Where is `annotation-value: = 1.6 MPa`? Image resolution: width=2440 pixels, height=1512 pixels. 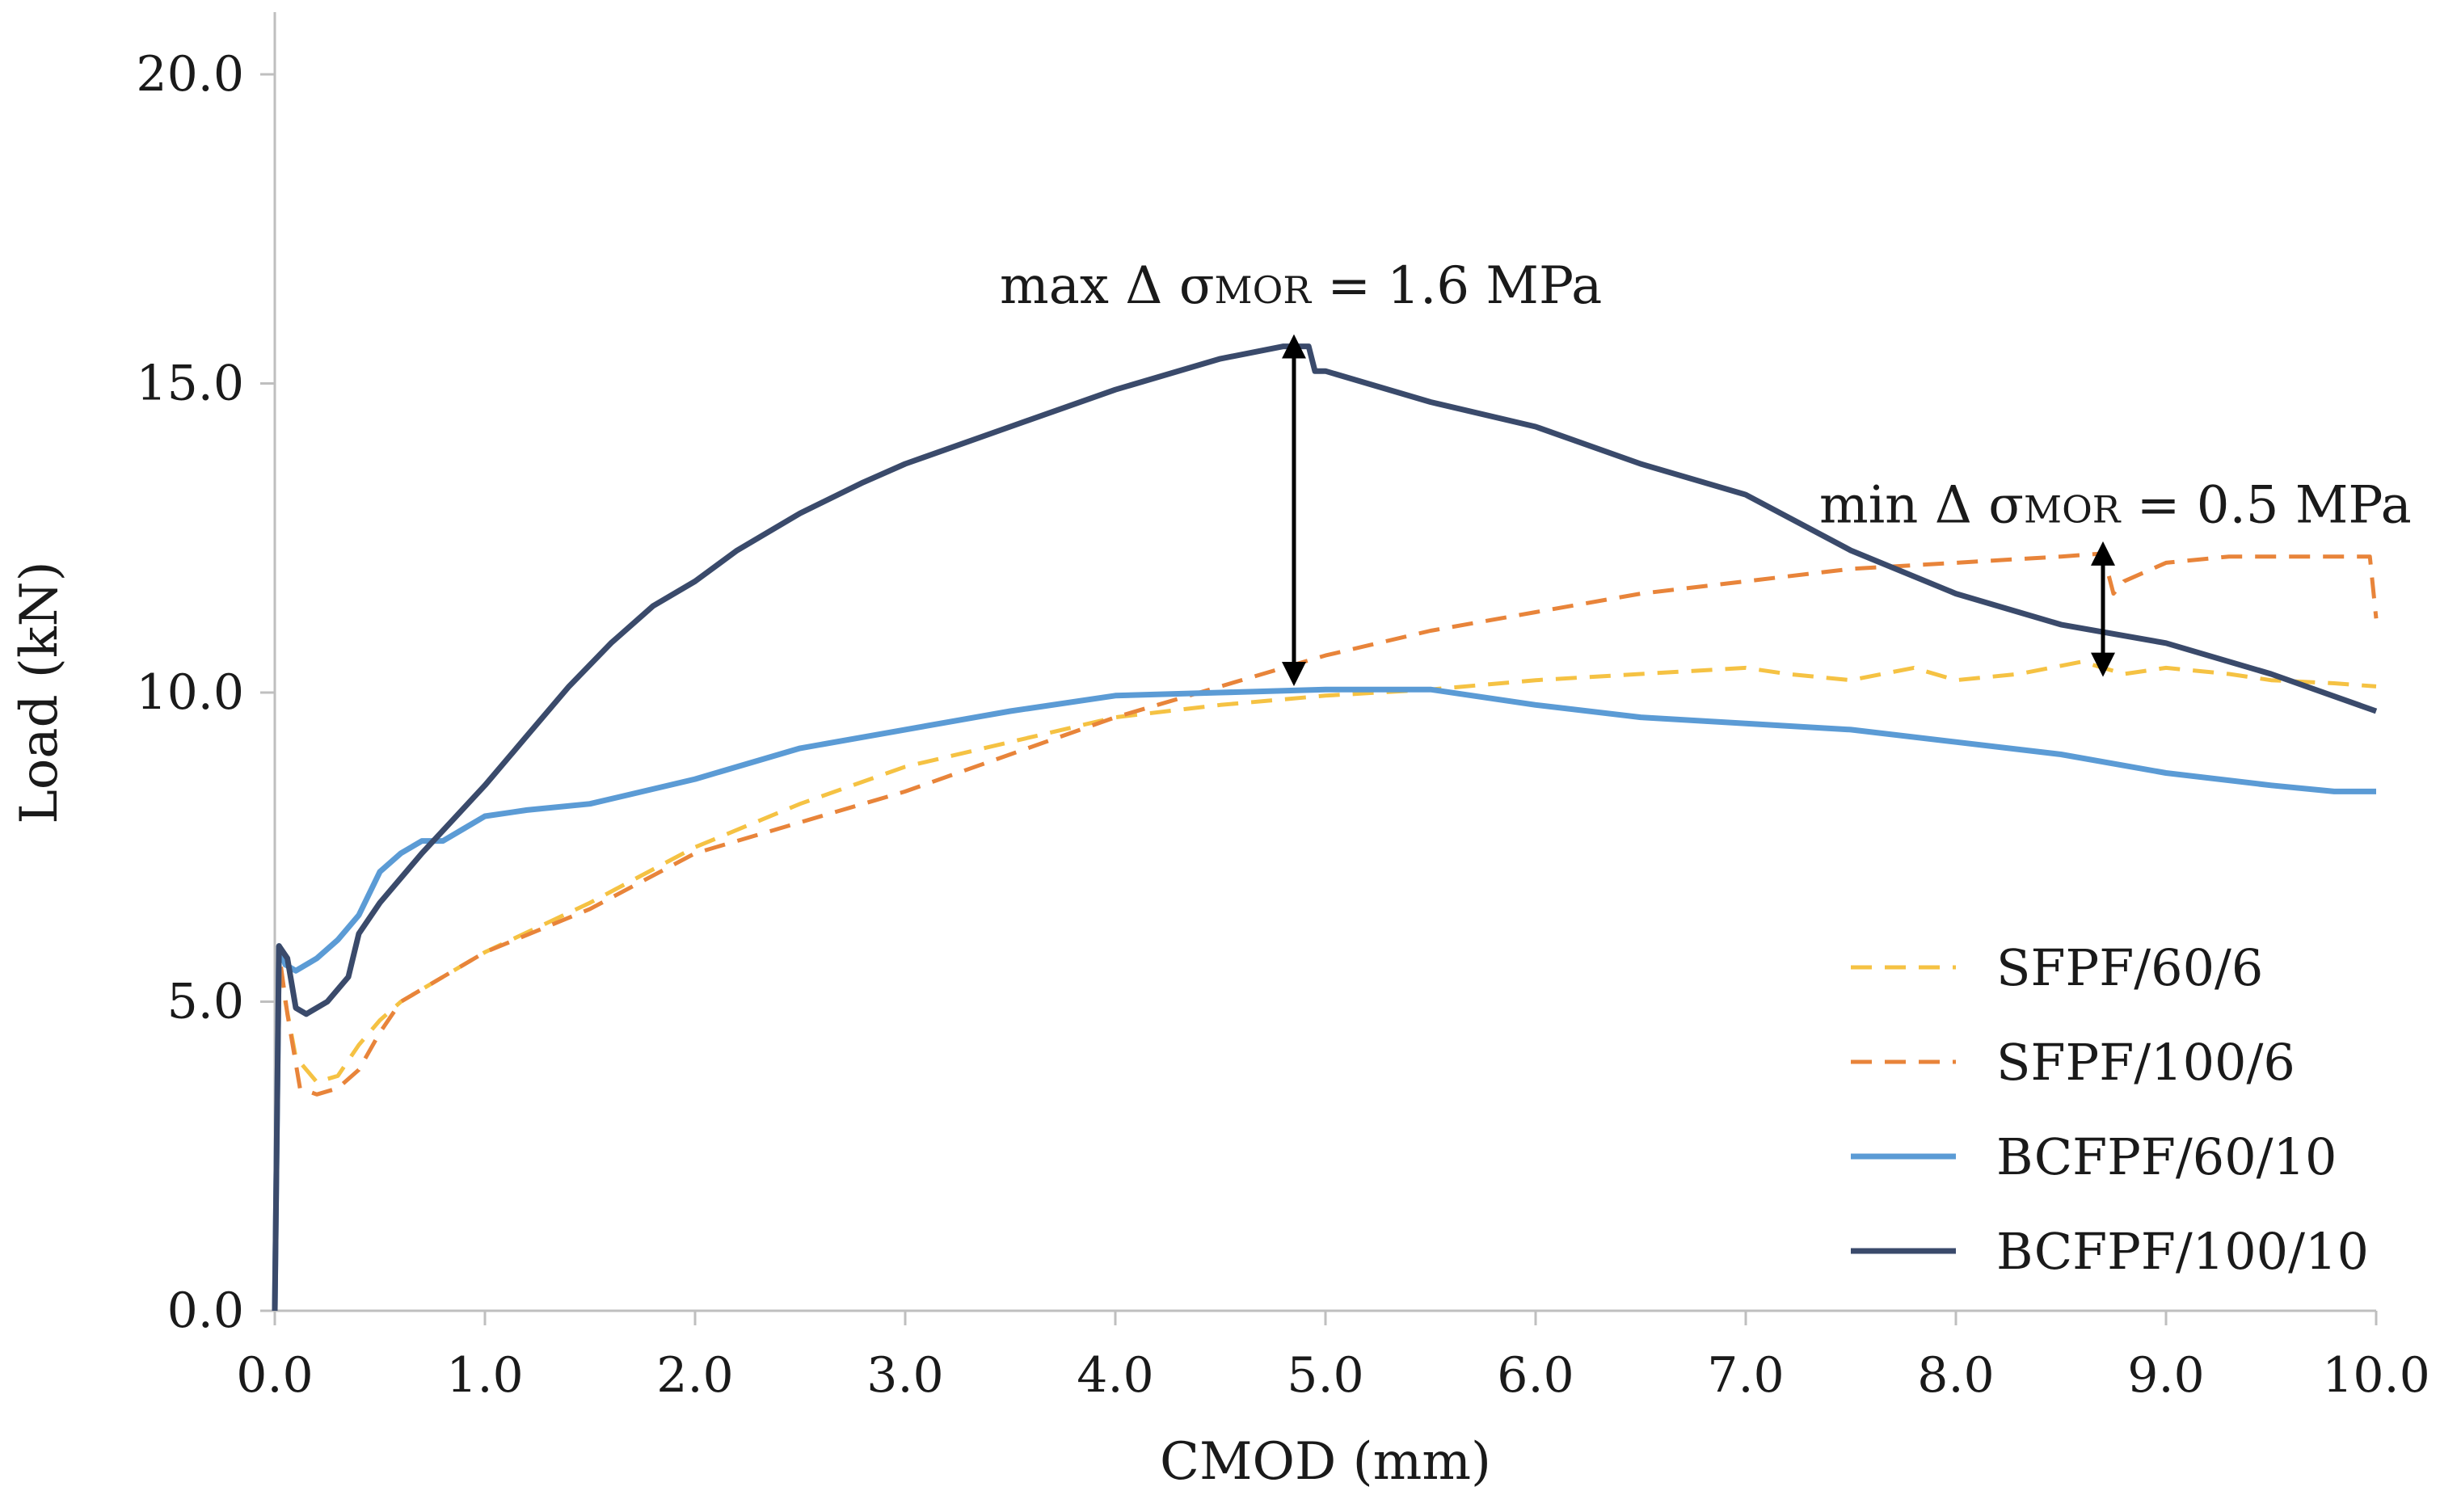
annotation-value: = 1.6 MPa is located at coordinates (1456, 286).